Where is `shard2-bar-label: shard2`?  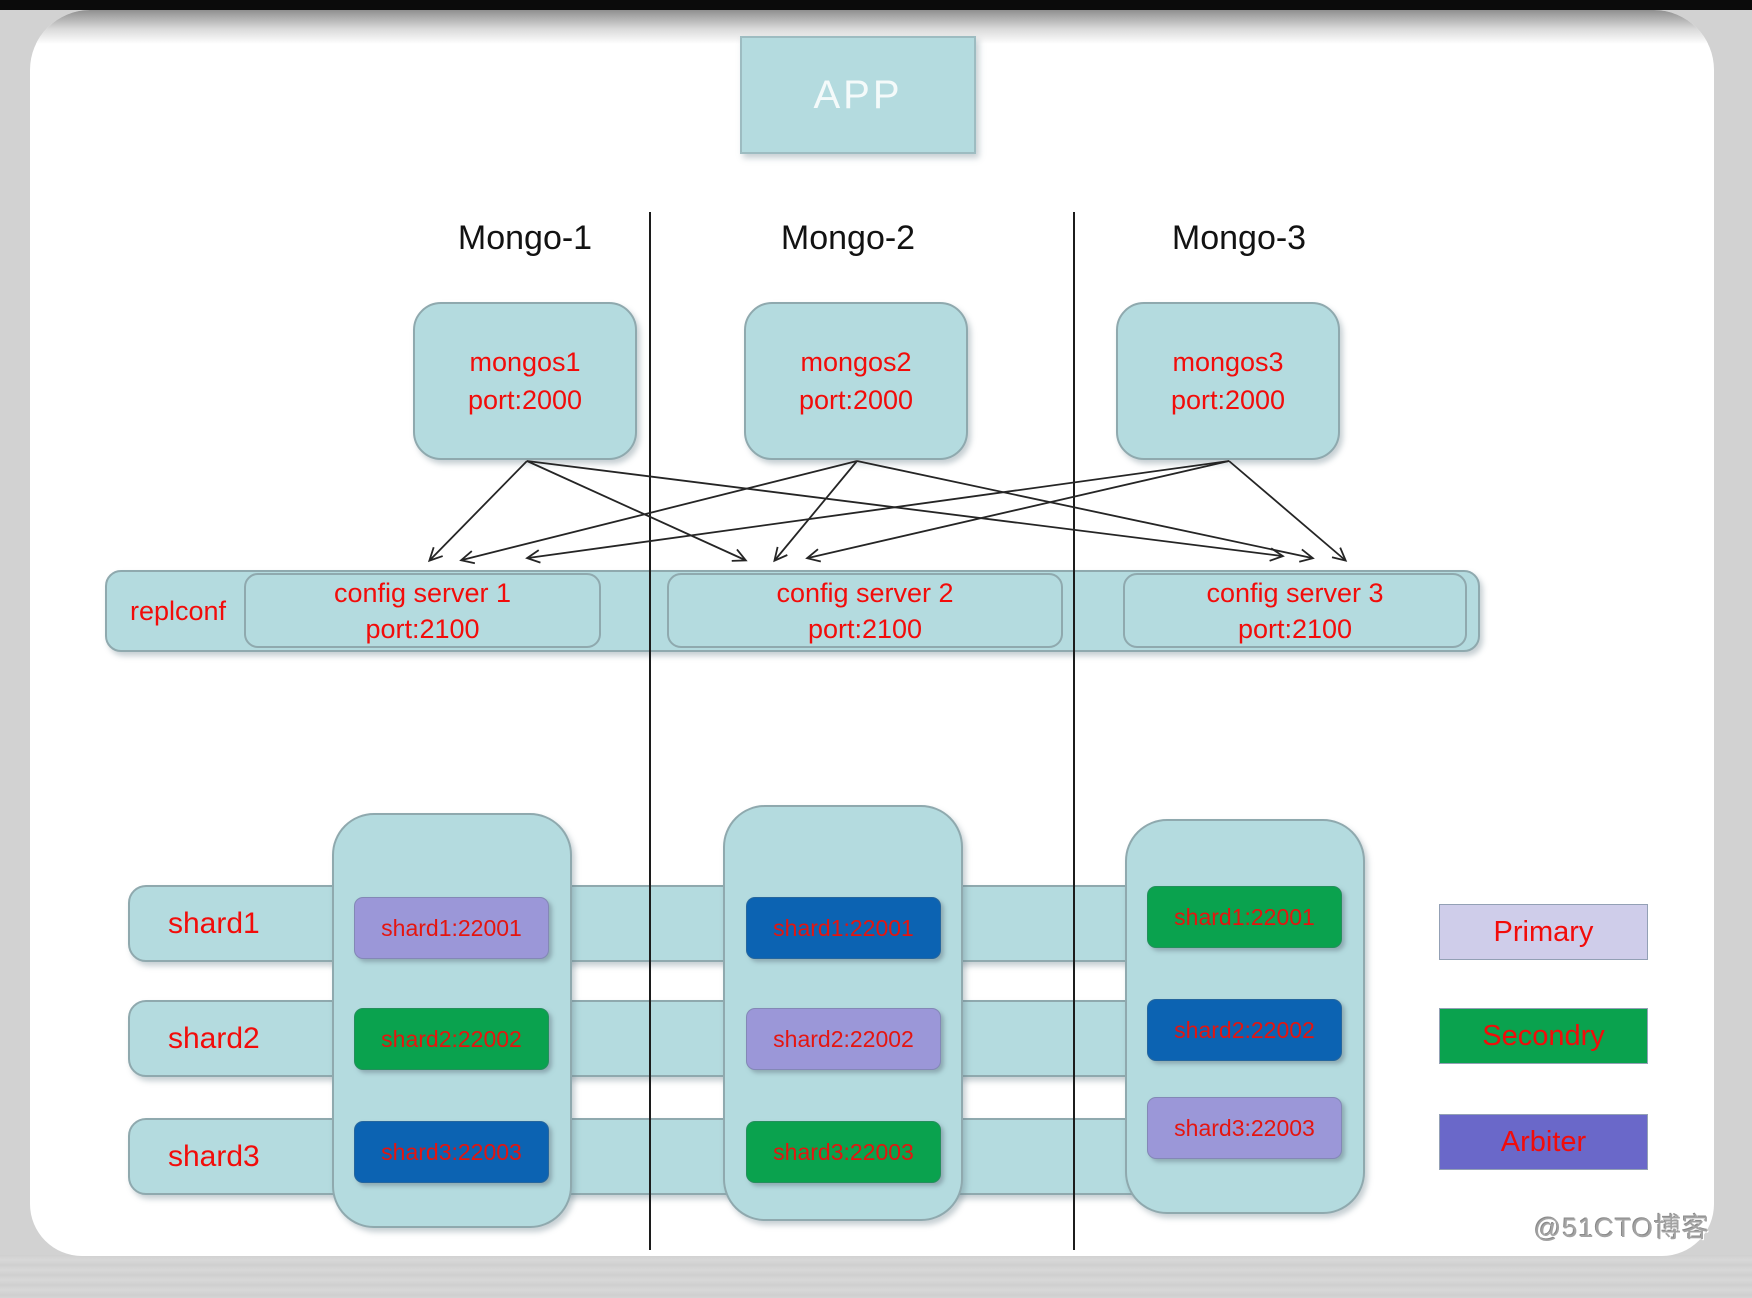
shard2-bar-label: shard2 is located at coordinates (214, 1038).